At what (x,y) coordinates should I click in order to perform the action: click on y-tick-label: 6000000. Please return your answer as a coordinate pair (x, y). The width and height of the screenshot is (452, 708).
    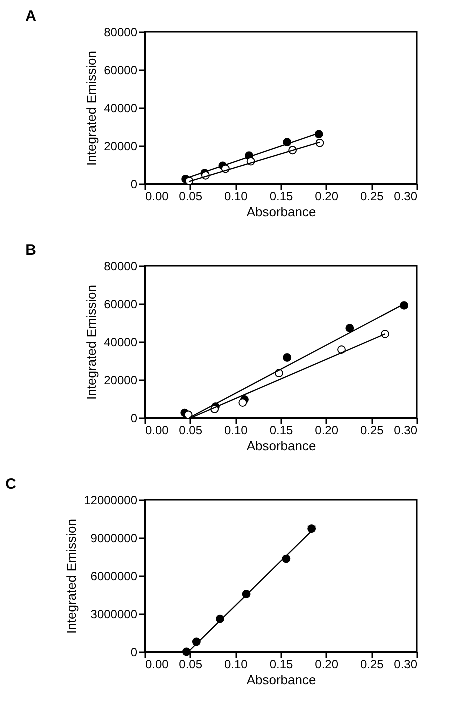
    Looking at the image, I should click on (114, 577).